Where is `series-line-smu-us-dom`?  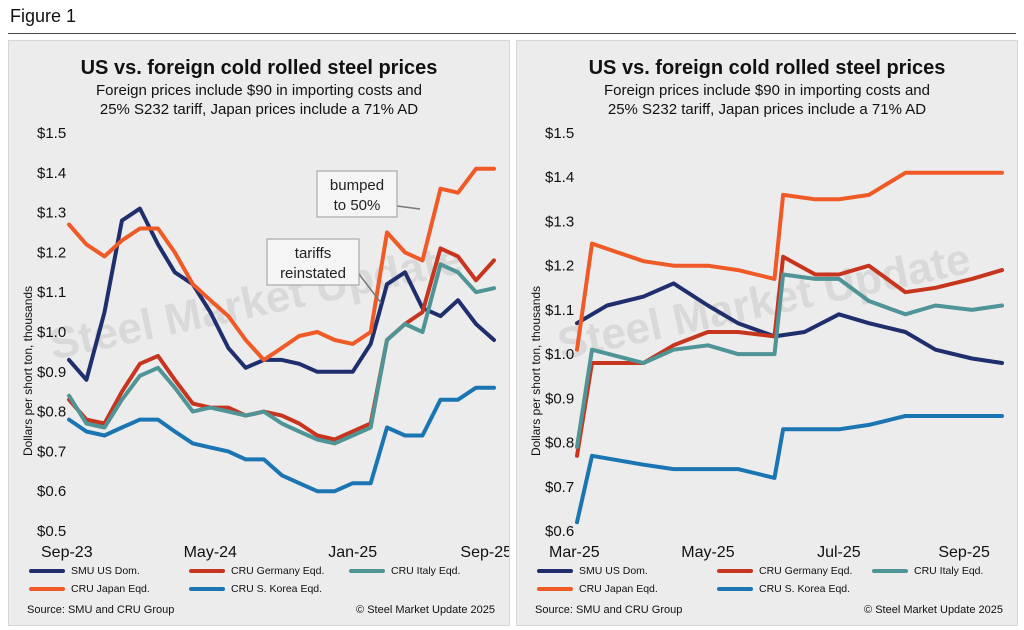 series-line-smu-us-dom is located at coordinates (789, 323).